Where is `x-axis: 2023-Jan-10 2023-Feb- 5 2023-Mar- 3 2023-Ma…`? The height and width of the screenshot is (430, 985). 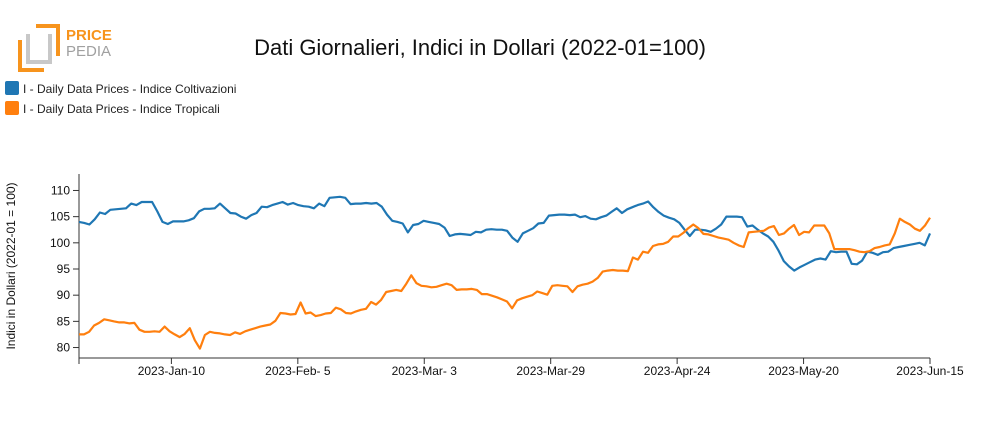
x-axis: 2023-Jan-10 2023-Feb- 5 2023-Mar- 3 2023-Ma… is located at coordinates (521, 367).